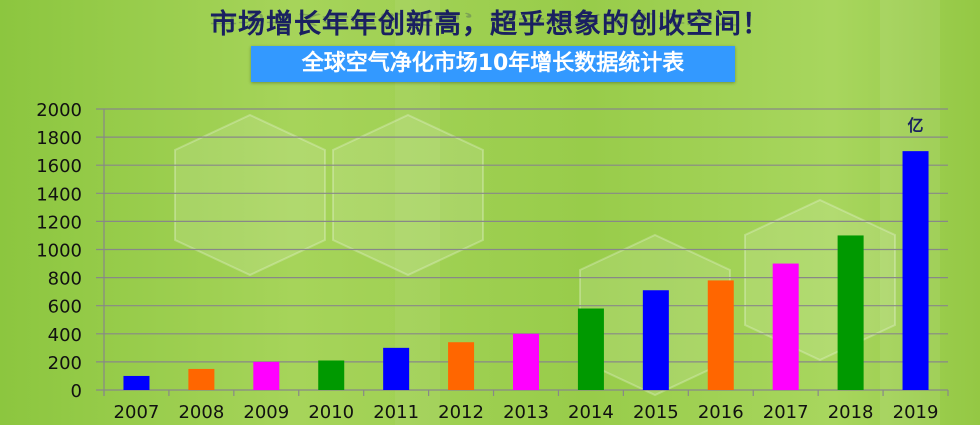 This screenshot has height=425, width=980. What do you see at coordinates (851, 412) in the screenshot?
I see `x-tick-label: 2018` at bounding box center [851, 412].